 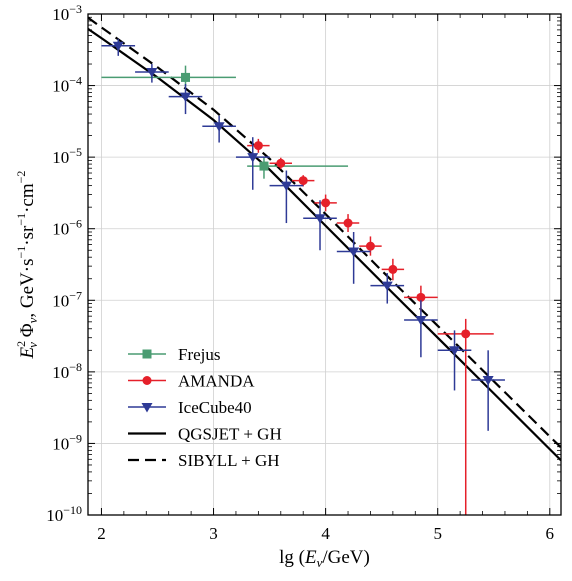 I want to click on legend-item-frejus: Frejus, so click(x=174, y=354).